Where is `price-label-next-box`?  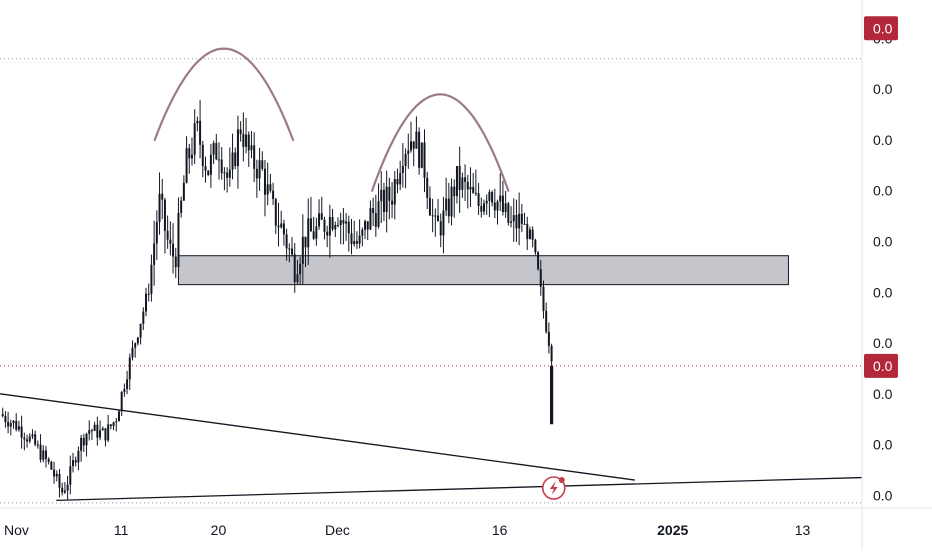 price-label-next-box is located at coordinates (881, 393).